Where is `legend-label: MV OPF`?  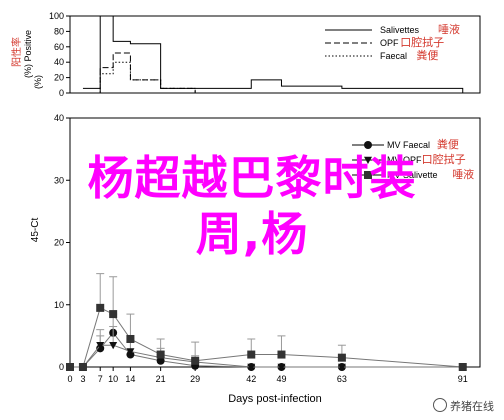
legend-label: MV OPF is located at coordinates (404, 160).